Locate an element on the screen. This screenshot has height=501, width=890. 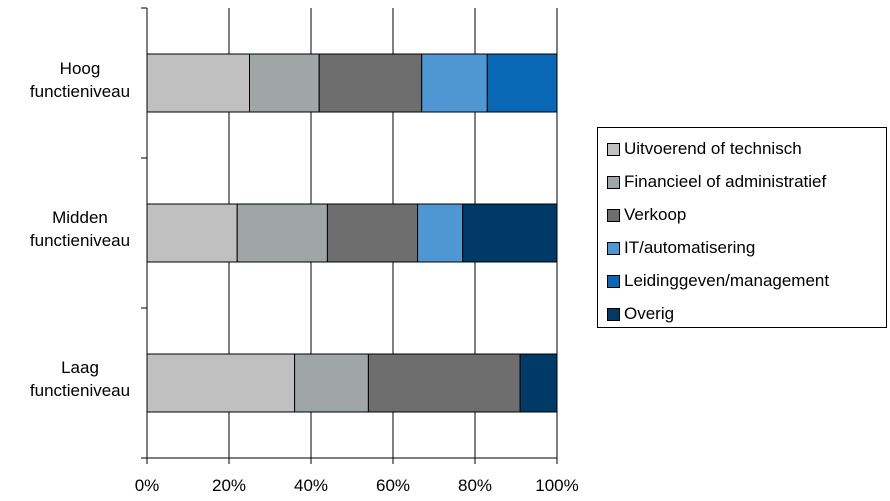
legend-item: Uitvoerend of technisch is located at coordinates (704, 149).